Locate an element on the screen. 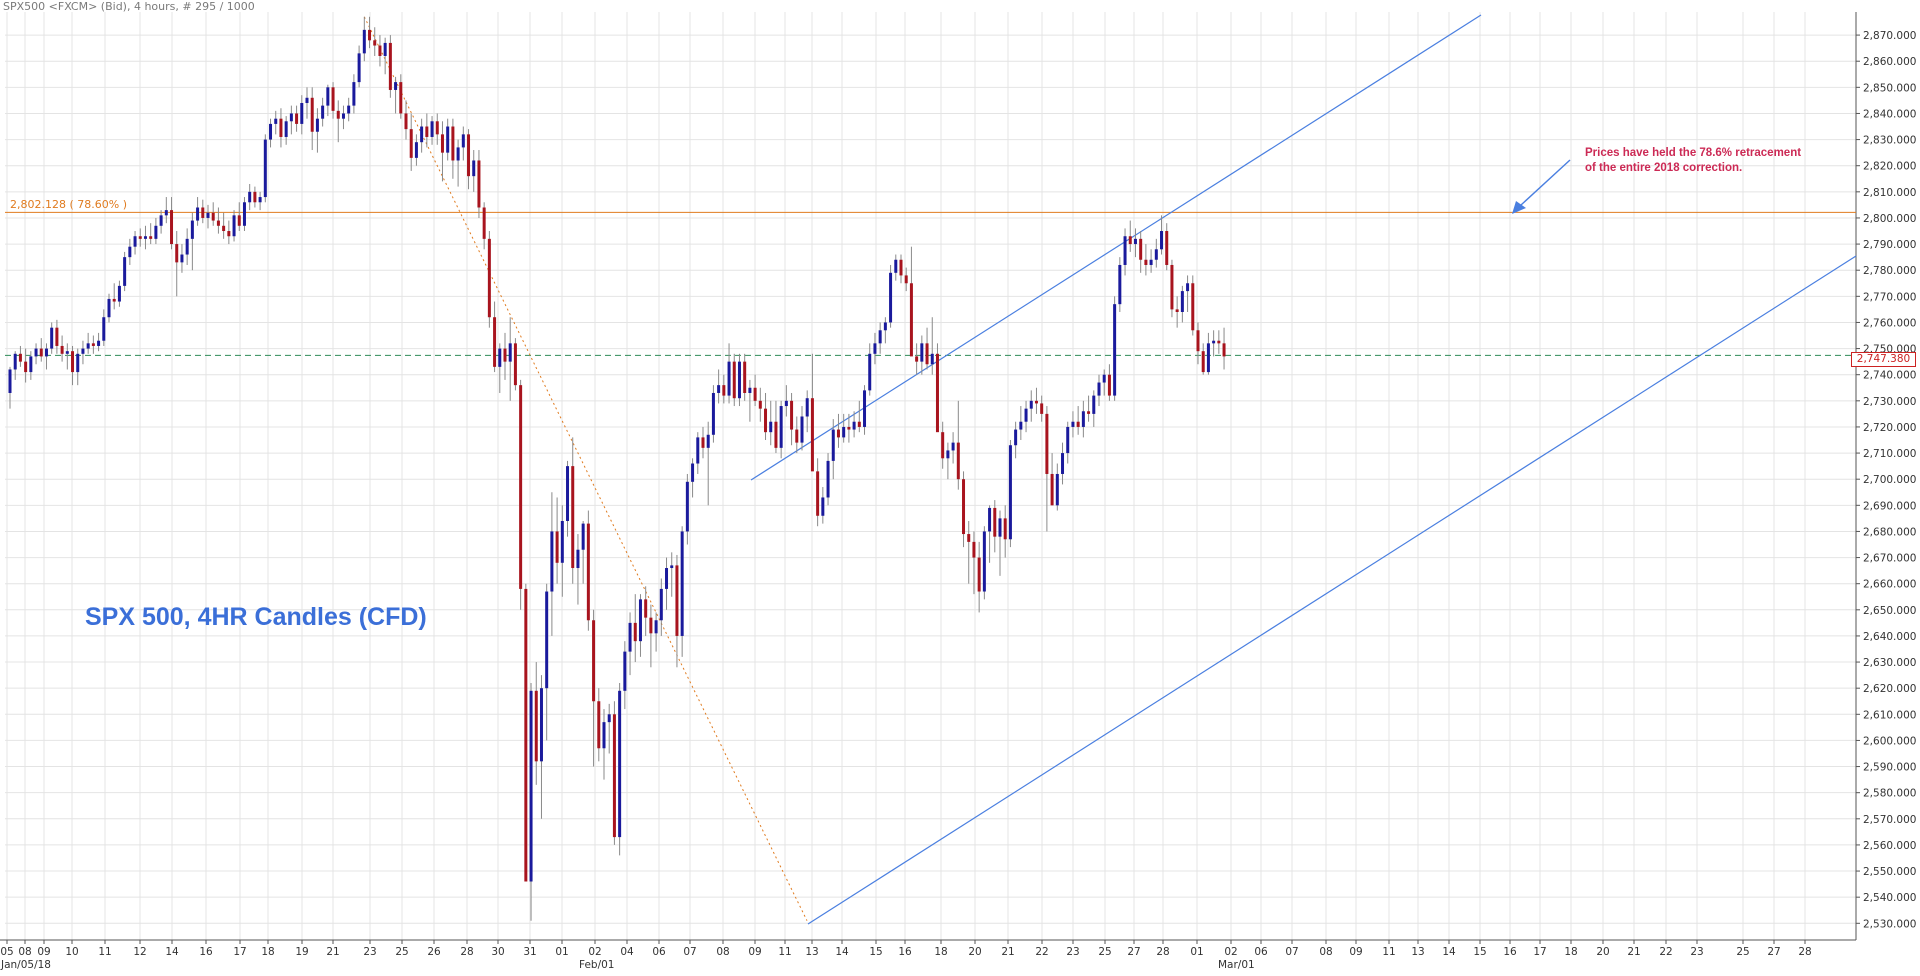 The height and width of the screenshot is (976, 1920). x-tick-label: 20 is located at coordinates (1602, 952).